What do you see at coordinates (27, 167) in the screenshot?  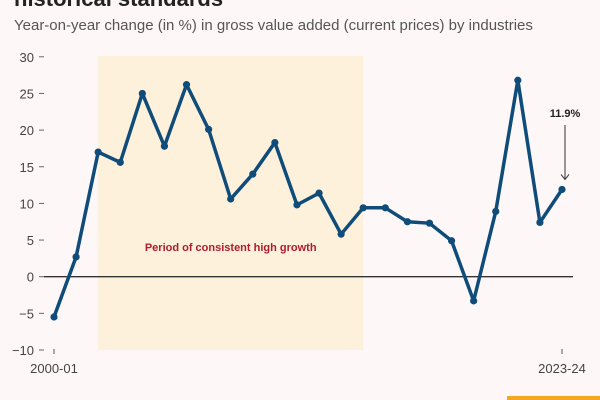 I see `y-tick-label: 15` at bounding box center [27, 167].